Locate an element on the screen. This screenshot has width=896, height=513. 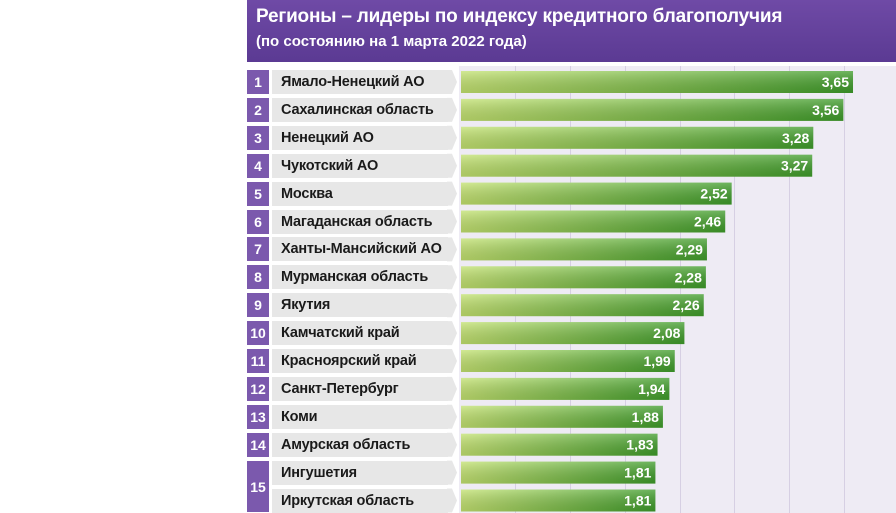
value-label: 2,29 is located at coordinates (689, 249).